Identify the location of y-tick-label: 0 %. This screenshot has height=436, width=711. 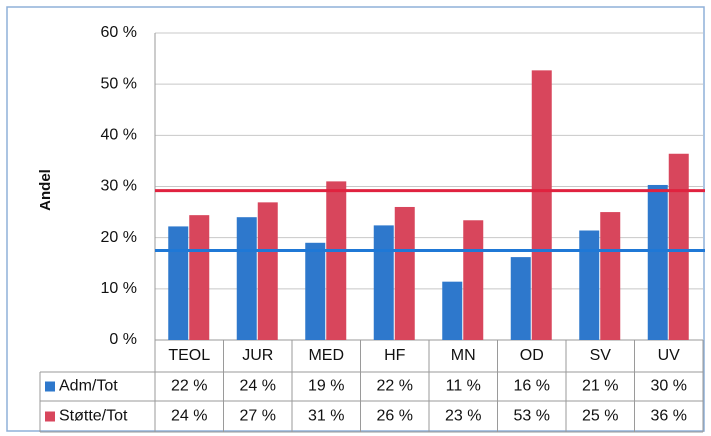
(123, 339).